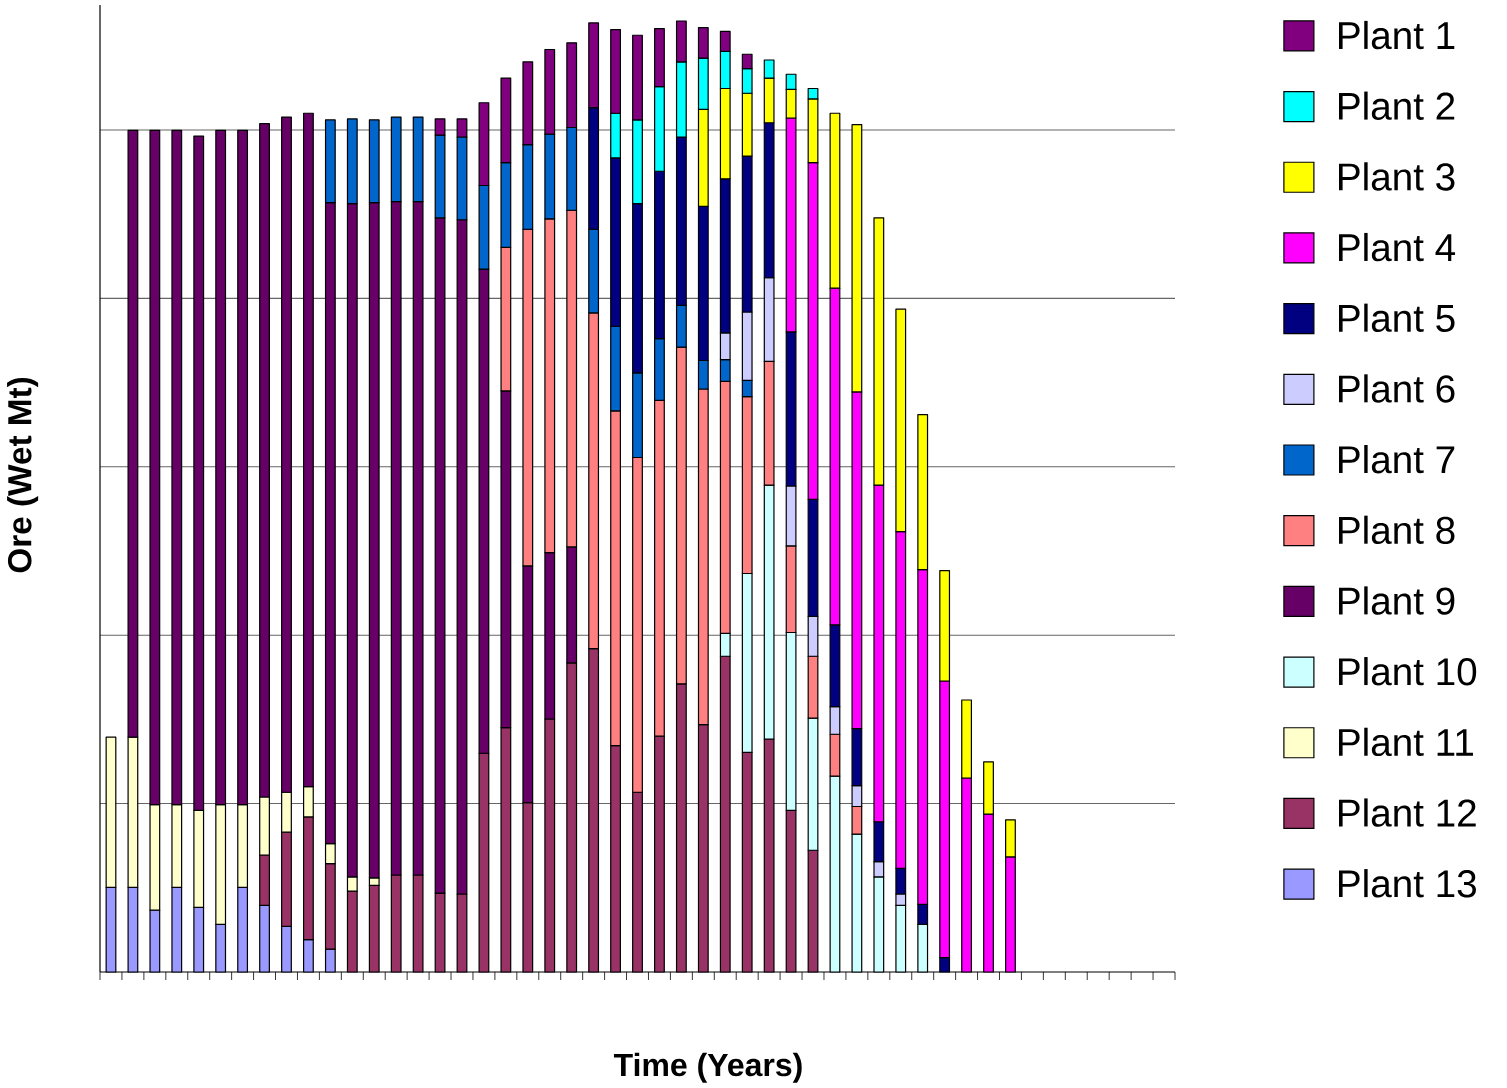 This screenshot has width=1507, height=1088. What do you see at coordinates (707, 1067) in the screenshot?
I see `x-axis-title: Time (Years)` at bounding box center [707, 1067].